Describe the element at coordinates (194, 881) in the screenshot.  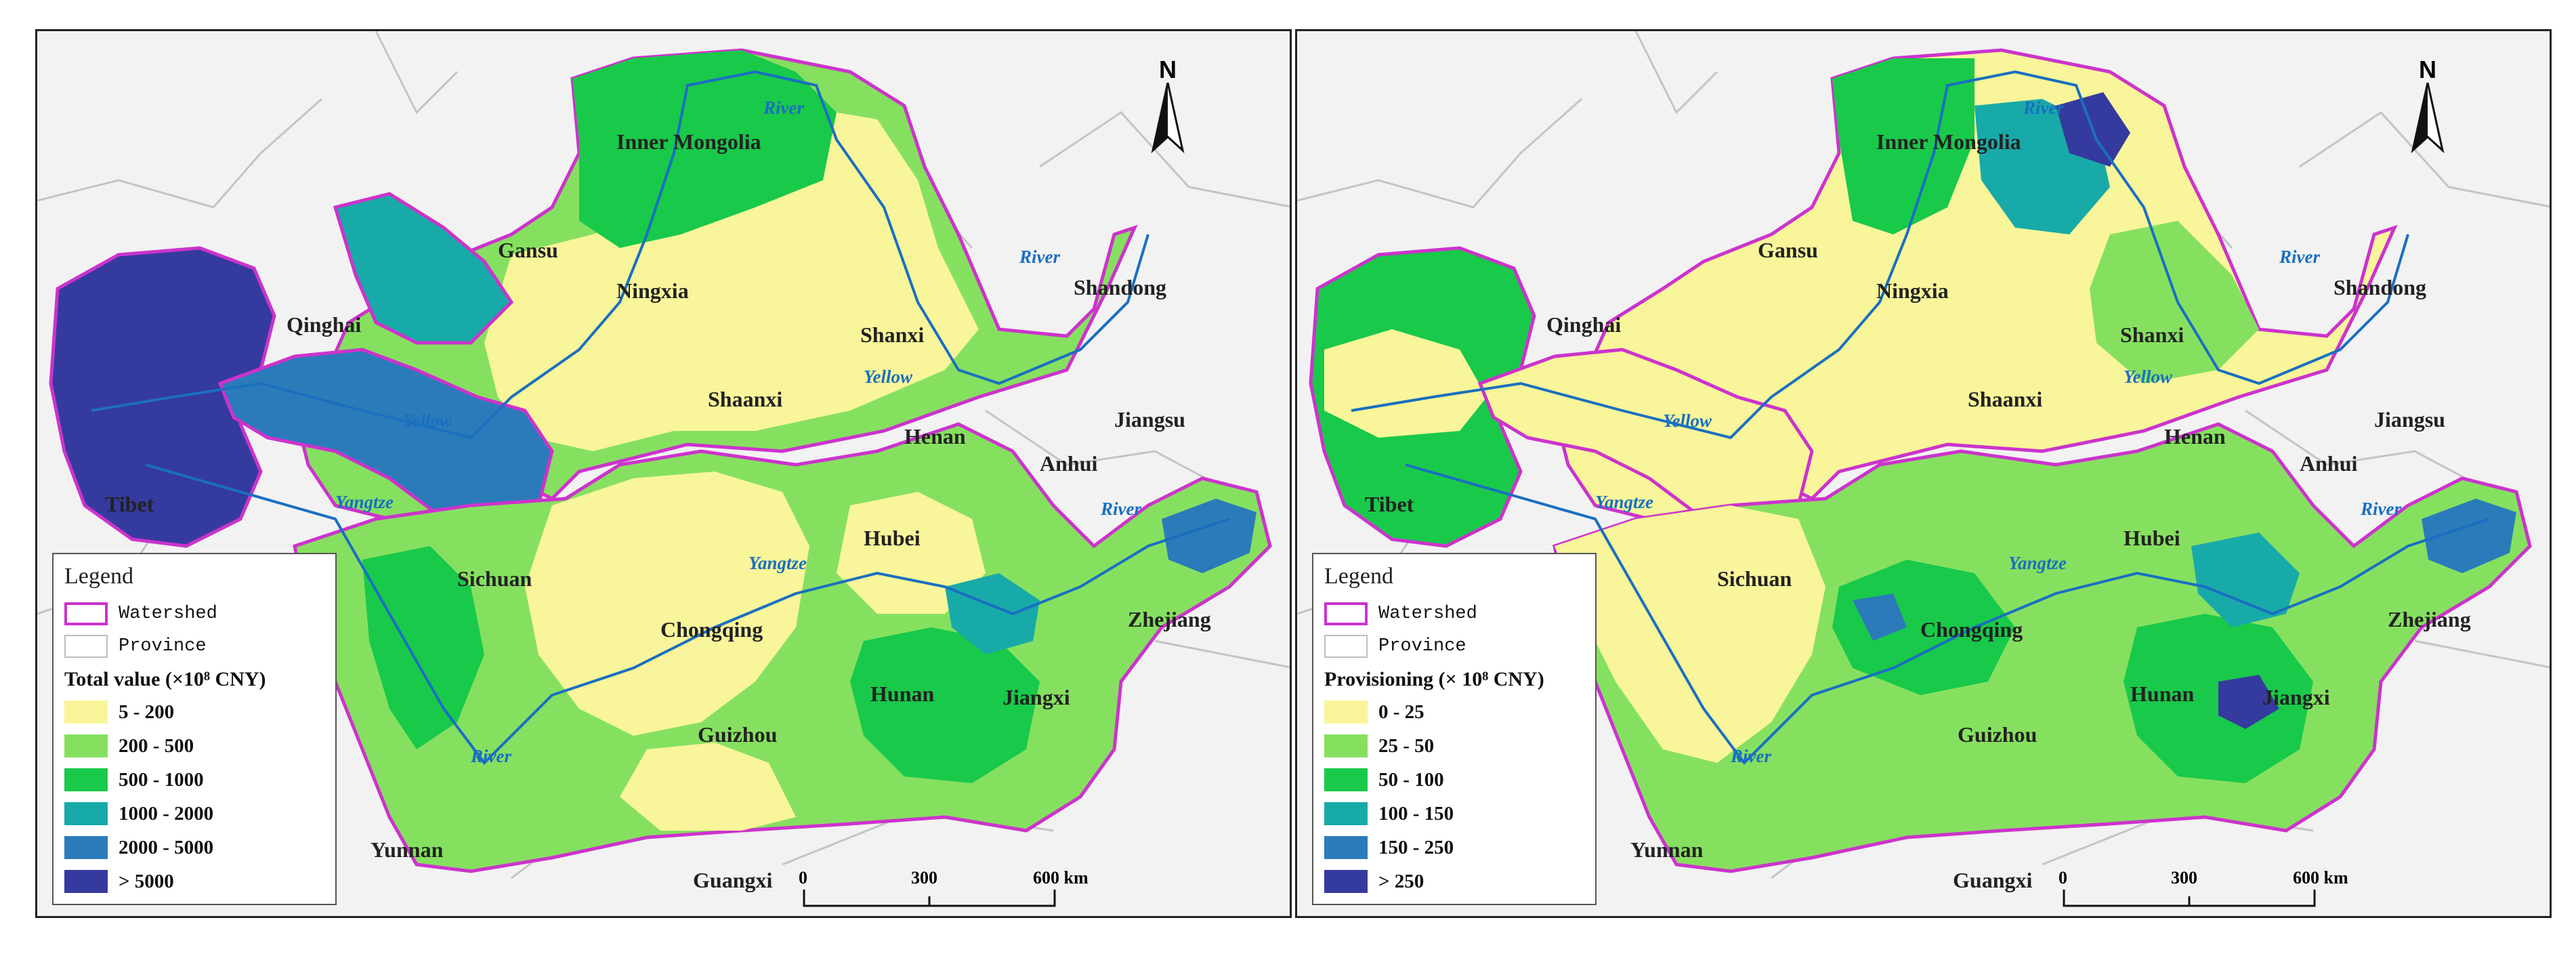
I see `legend-class-6: > 5000` at that location.